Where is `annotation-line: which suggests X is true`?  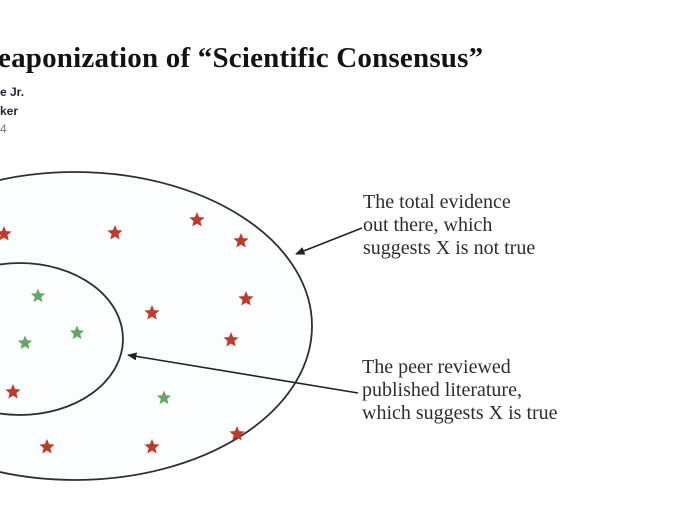
annotation-line: which suggests X is true is located at coordinates (460, 413).